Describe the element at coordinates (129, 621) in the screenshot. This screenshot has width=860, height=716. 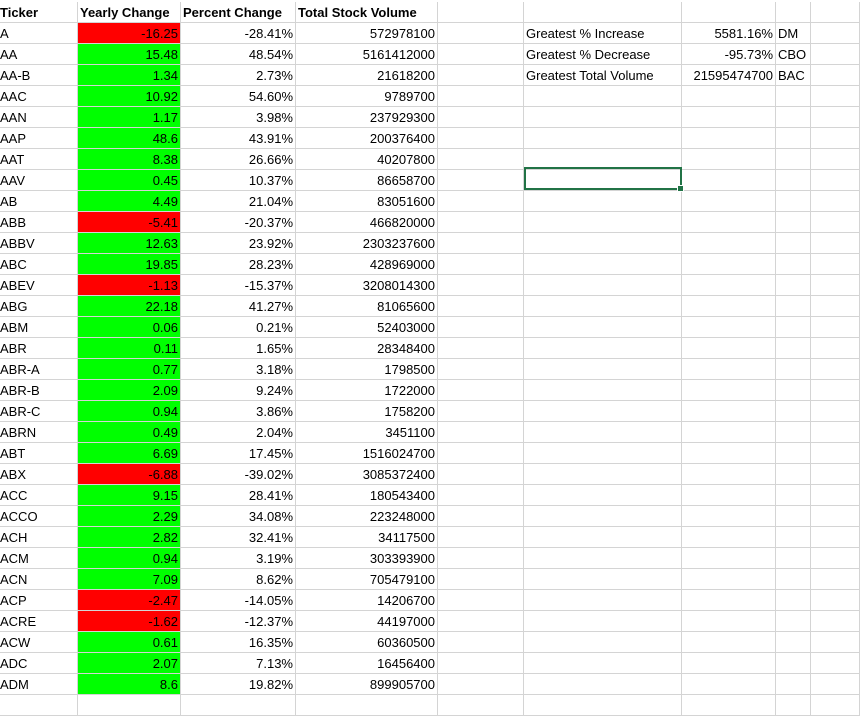
I see `cell-yearly-change: -1.62` at that location.